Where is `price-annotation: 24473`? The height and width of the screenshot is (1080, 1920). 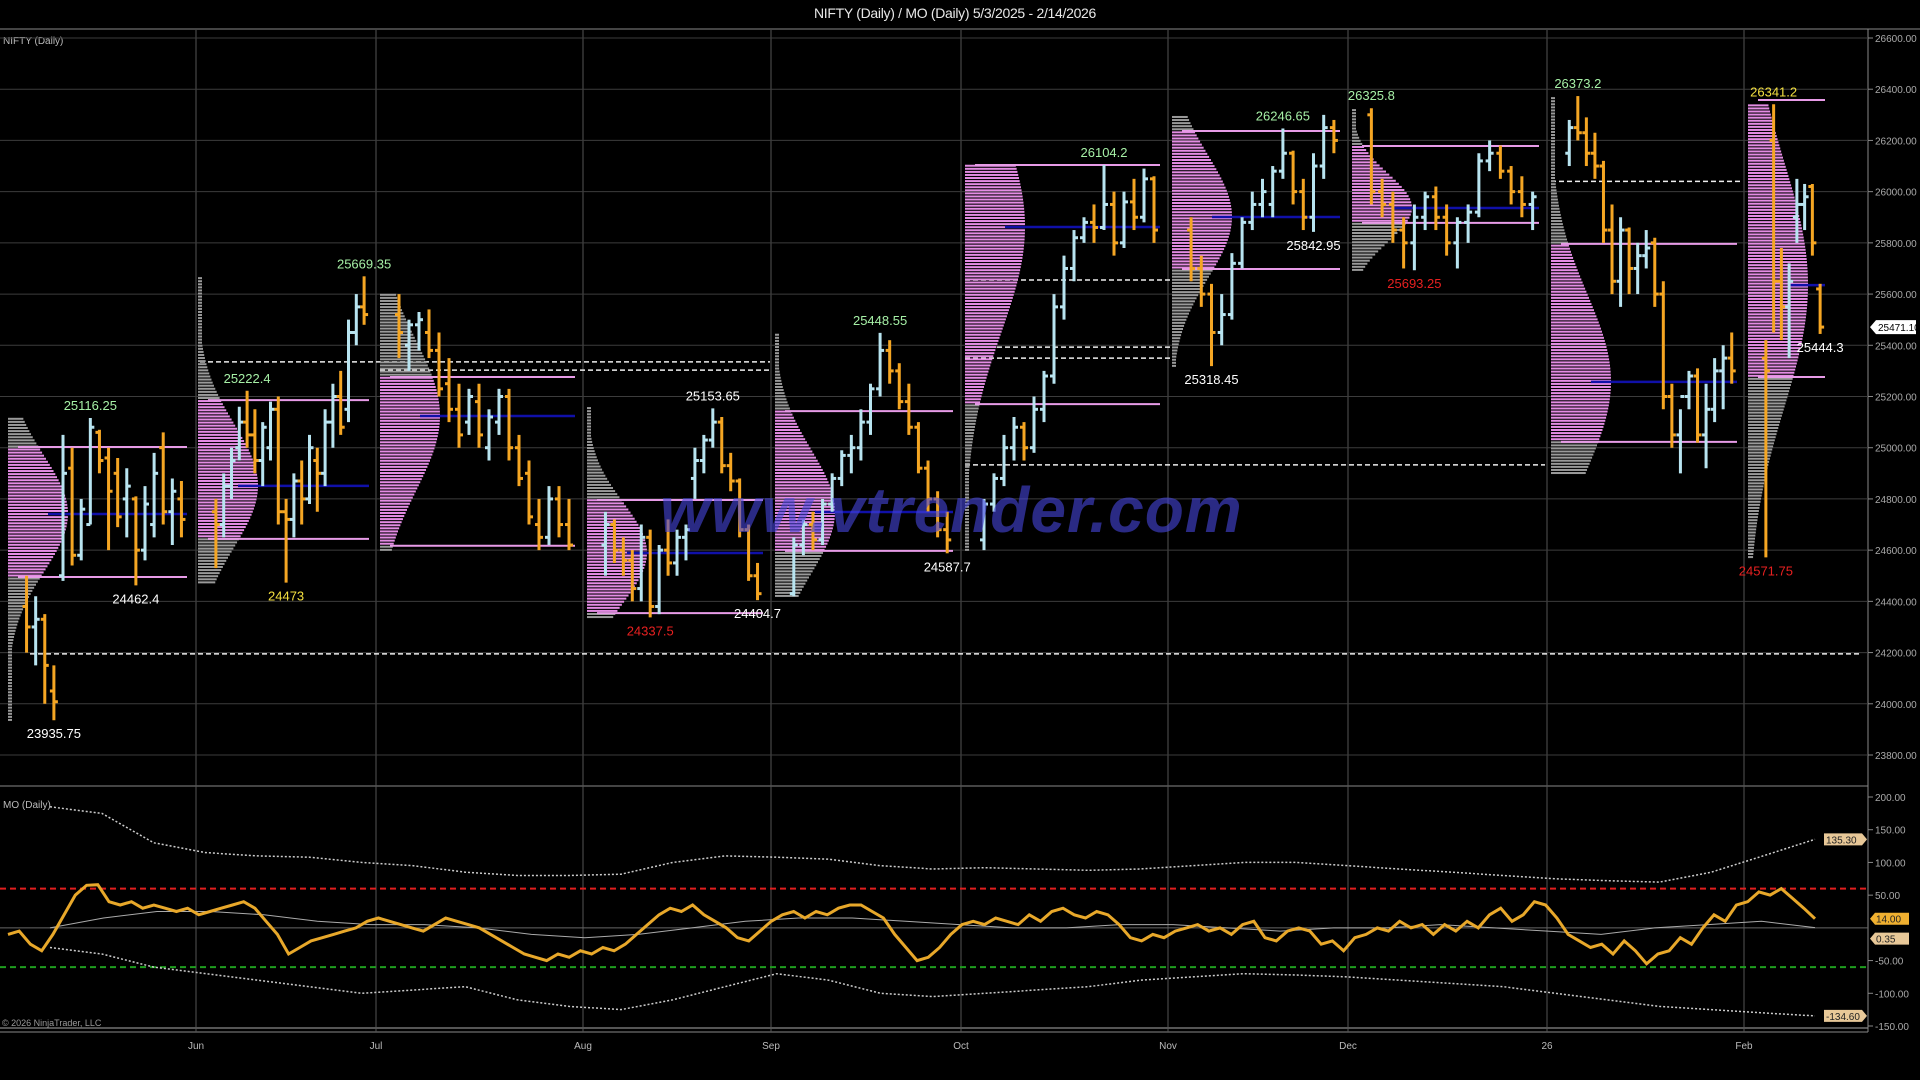 price-annotation: 24473 is located at coordinates (286, 596).